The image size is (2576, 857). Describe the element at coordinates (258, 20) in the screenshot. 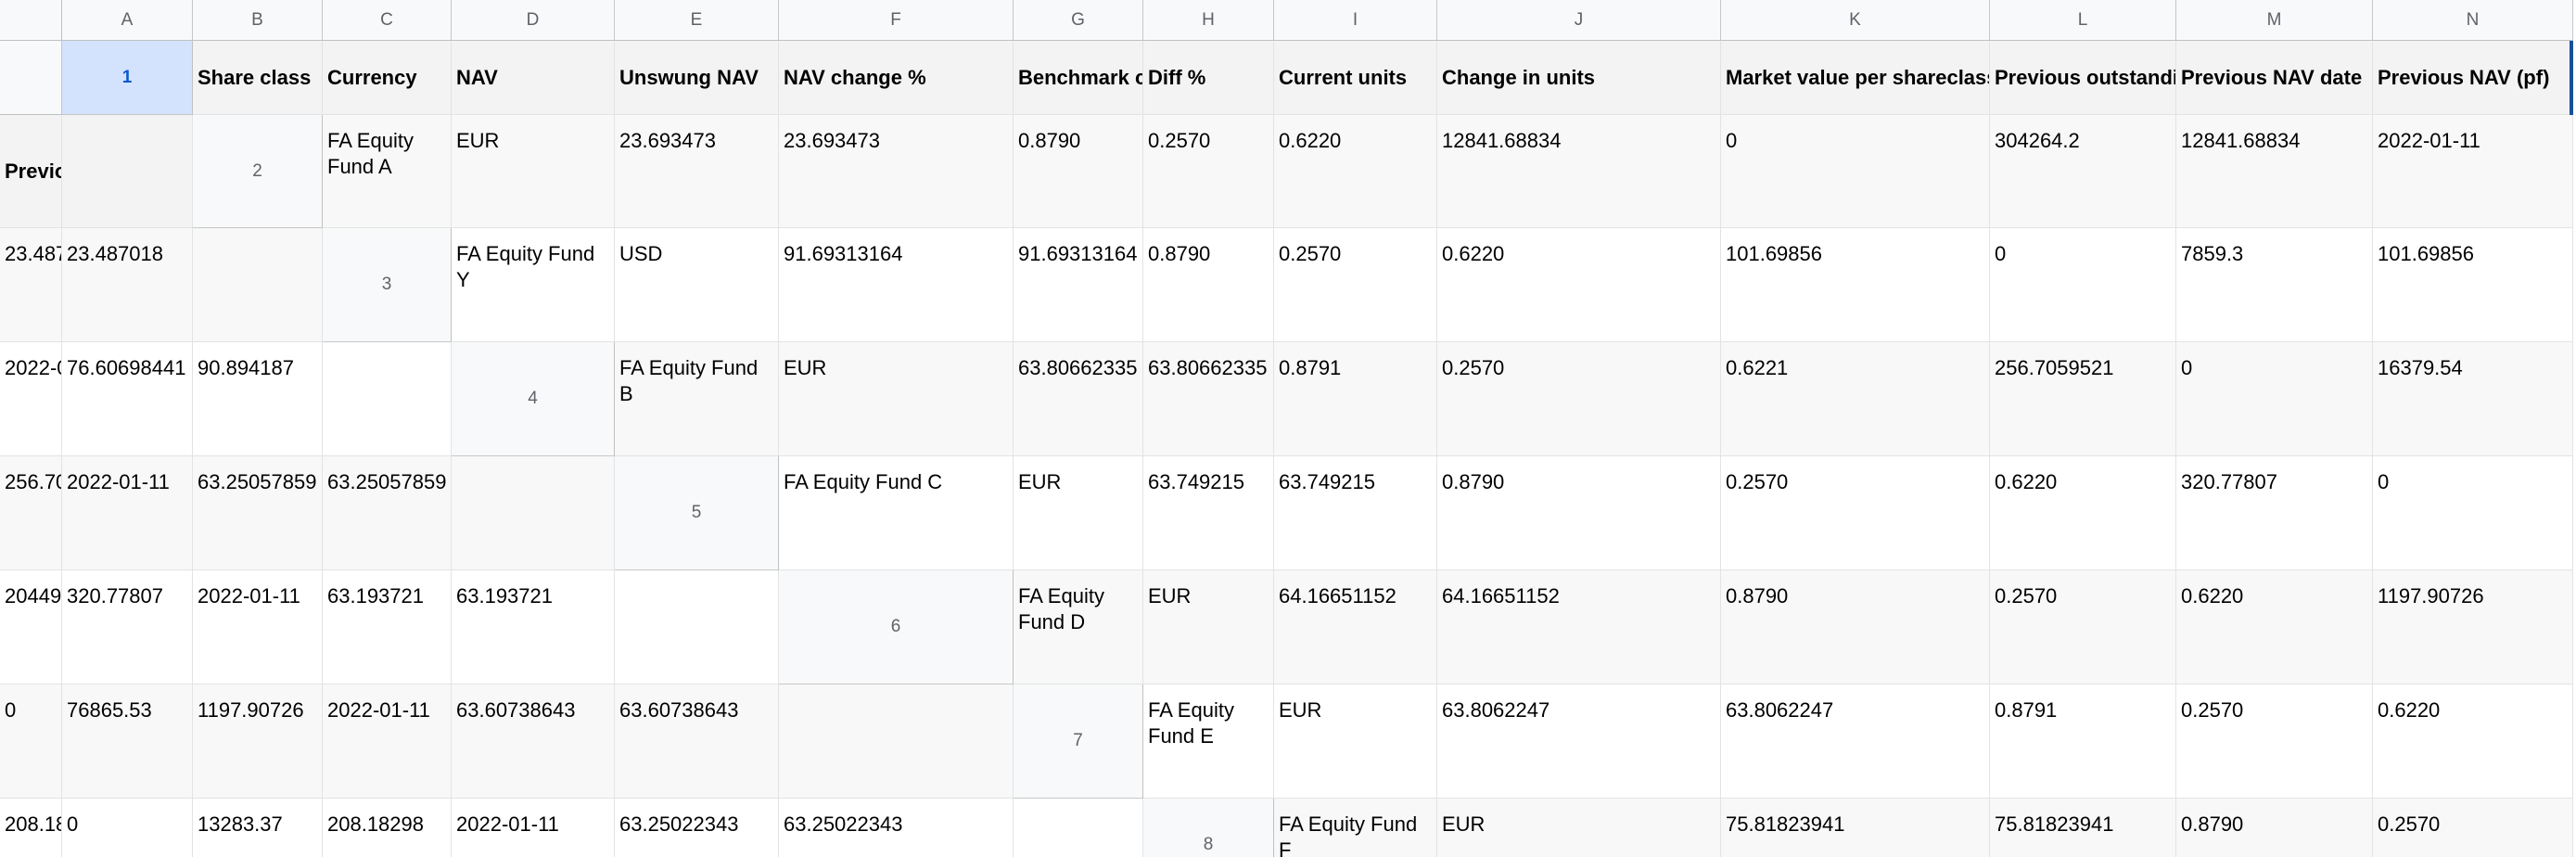

I see `column-header-b: B` at that location.